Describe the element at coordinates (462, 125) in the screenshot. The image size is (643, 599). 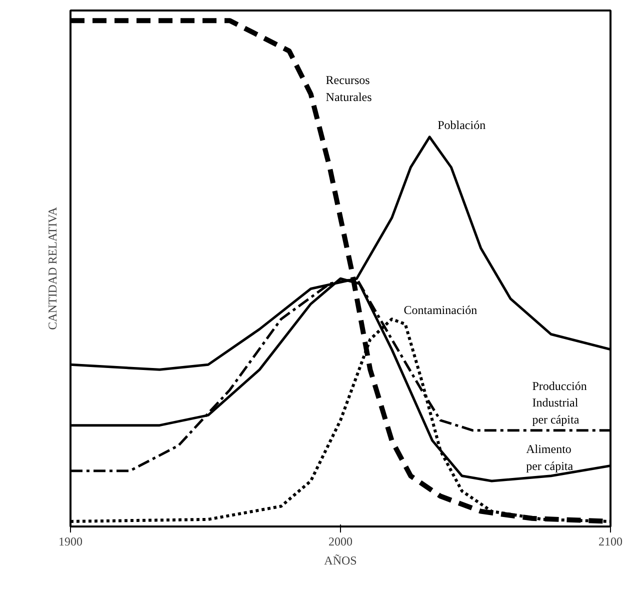
I see `series-label: Población` at that location.